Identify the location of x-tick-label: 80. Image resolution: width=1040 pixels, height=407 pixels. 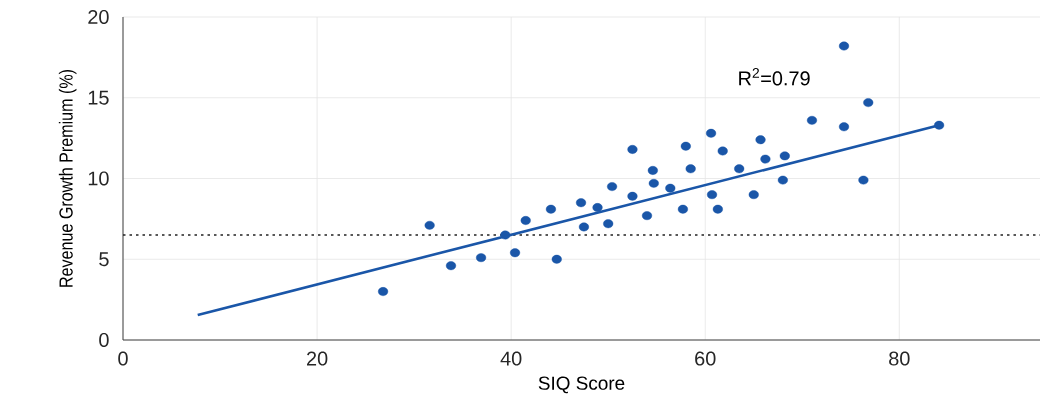
(899, 358).